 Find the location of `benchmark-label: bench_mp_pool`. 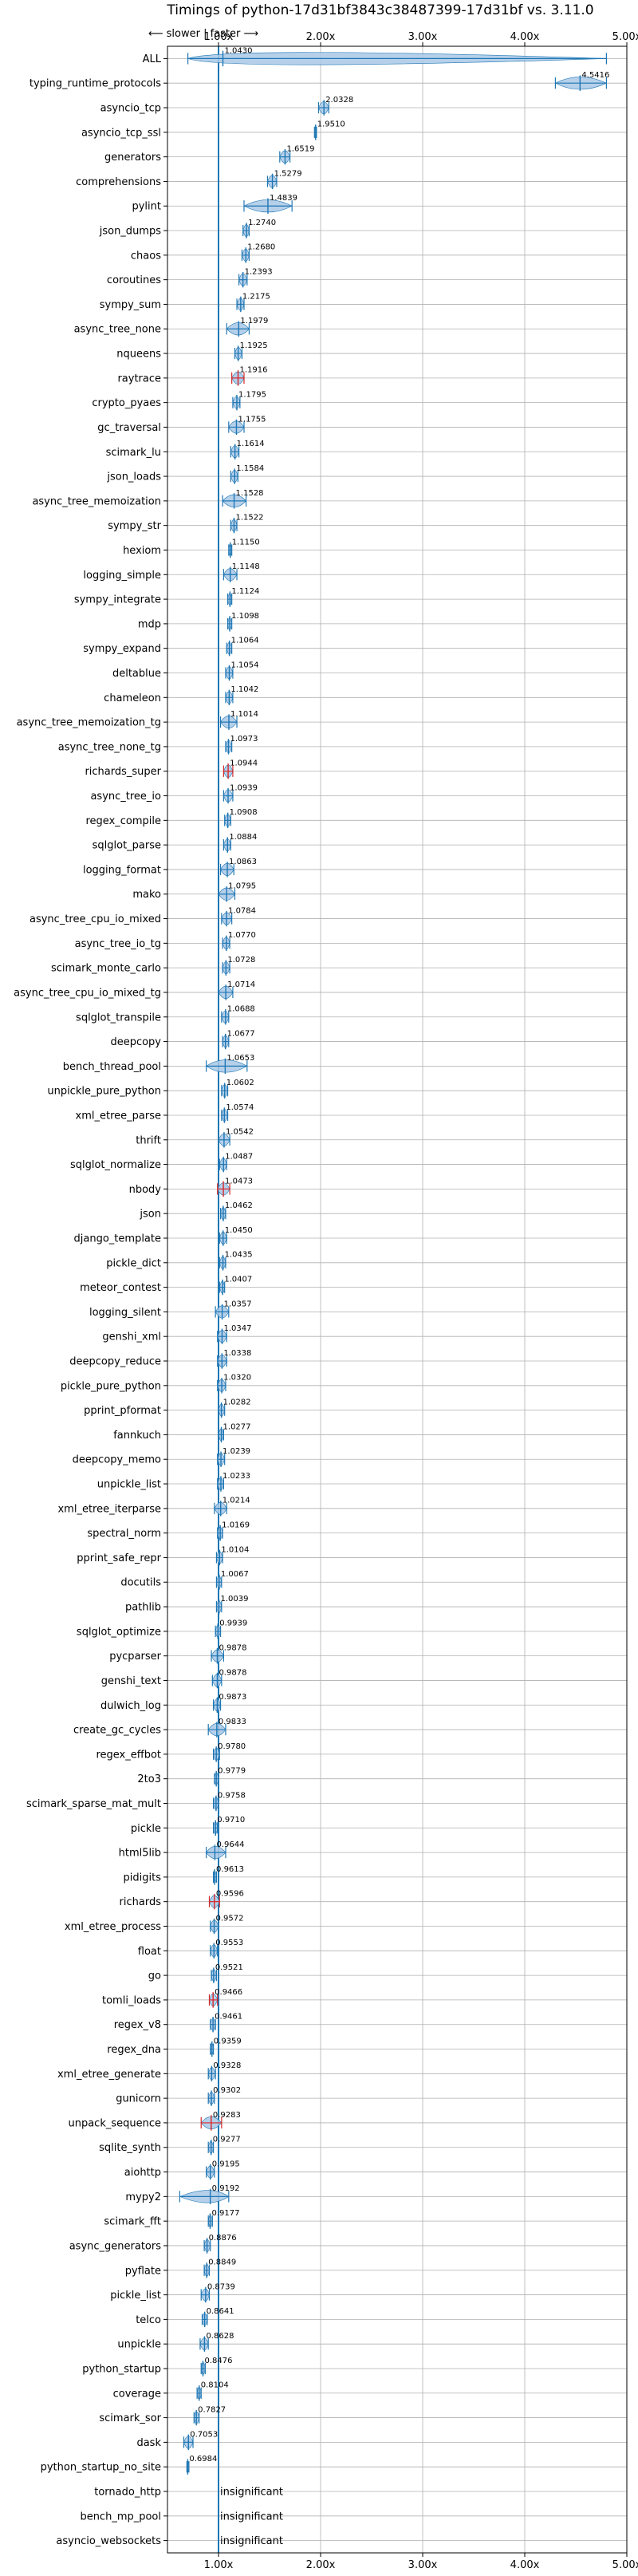

benchmark-label: bench_mp_pool is located at coordinates (120, 2517).